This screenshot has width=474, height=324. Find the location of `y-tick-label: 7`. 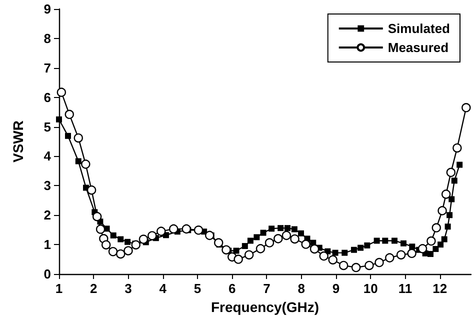

y-tick-label: 7 is located at coordinates (47, 68).